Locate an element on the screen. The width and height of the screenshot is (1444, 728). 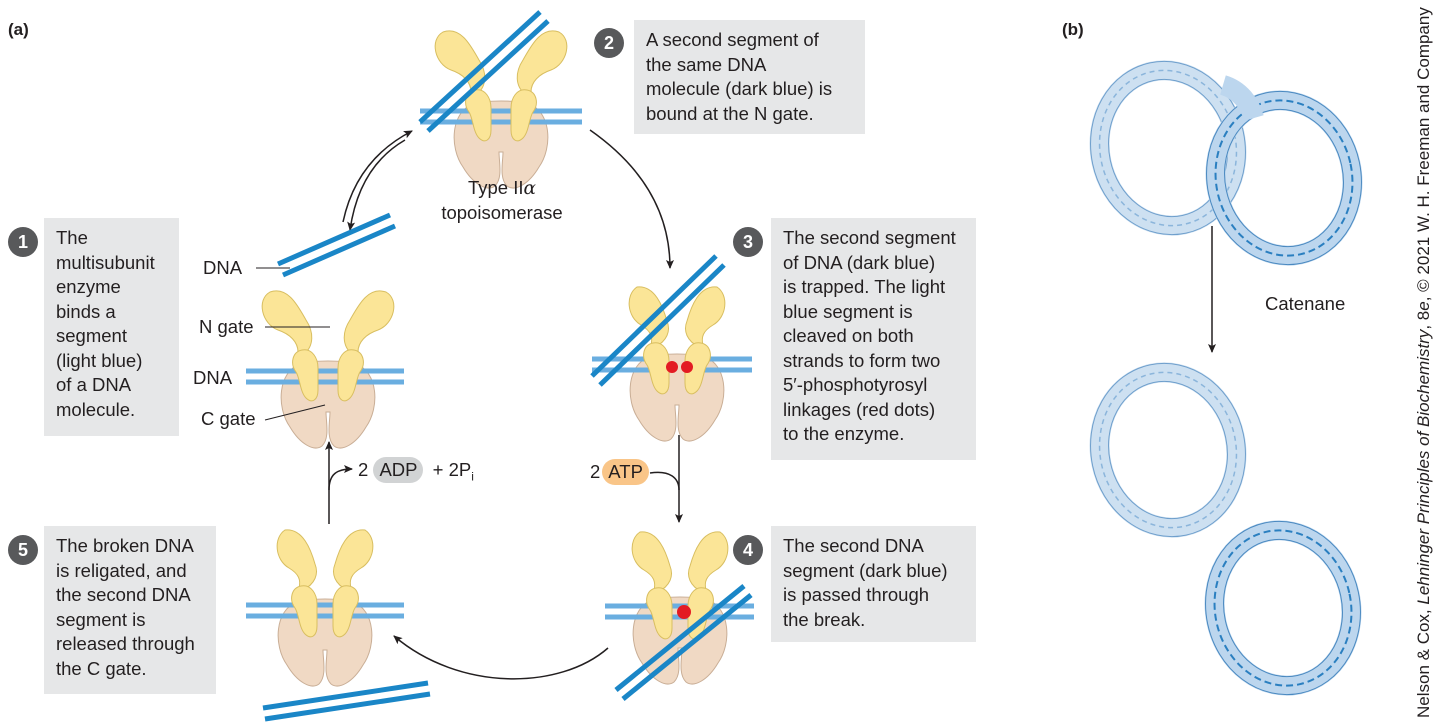
pi-label: + 2P is located at coordinates (452, 469).